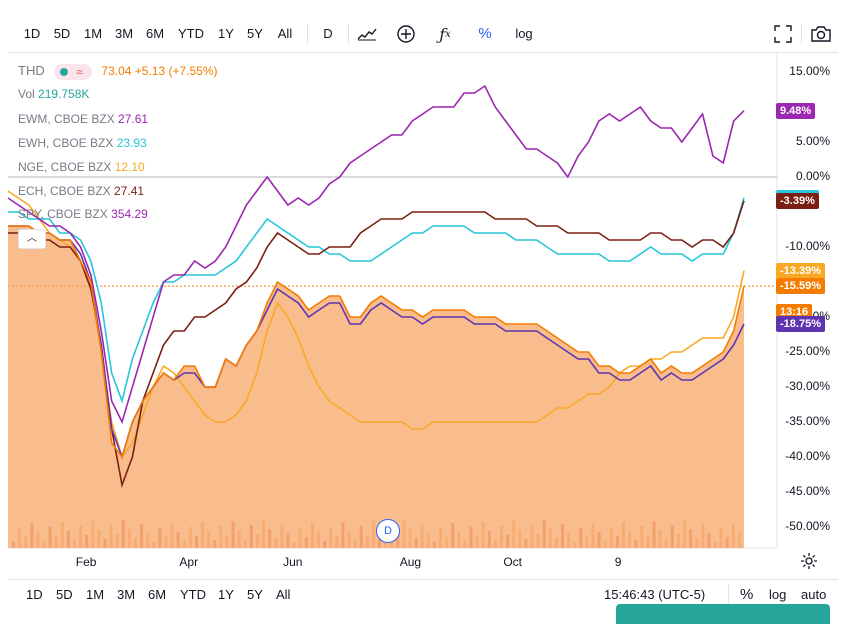  I want to click on bottom-range-5y: 5Y, so click(255, 594).